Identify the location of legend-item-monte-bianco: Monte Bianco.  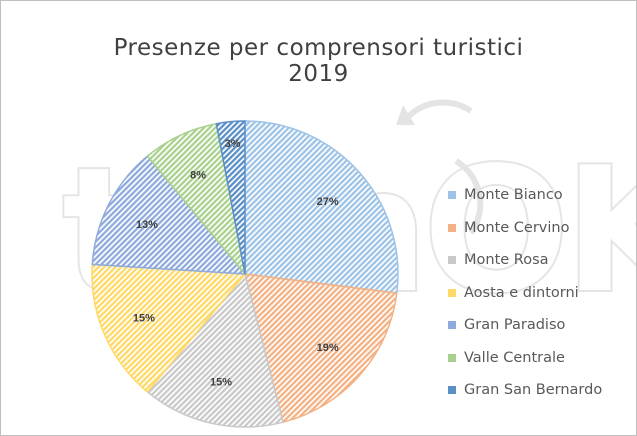
(525, 195).